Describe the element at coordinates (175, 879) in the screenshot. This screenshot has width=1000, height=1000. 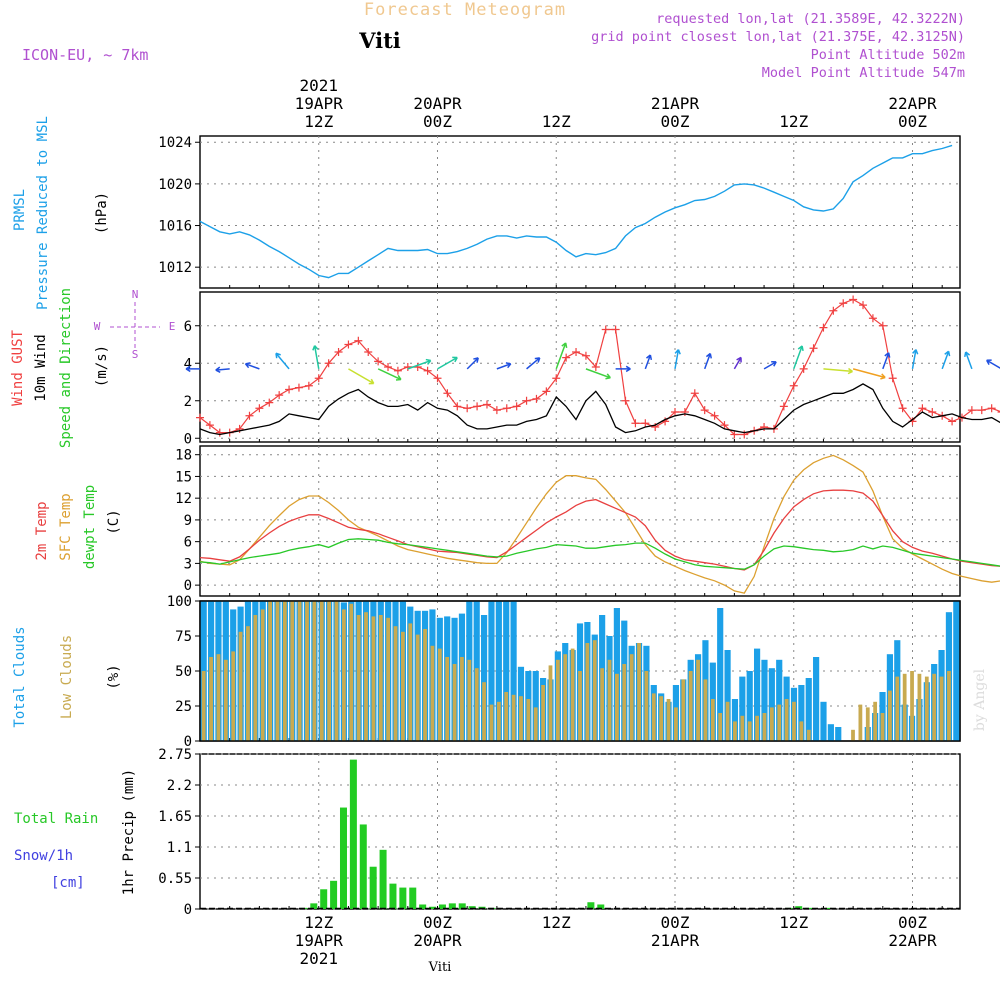
I see `y-tick-label: 0.55` at that location.